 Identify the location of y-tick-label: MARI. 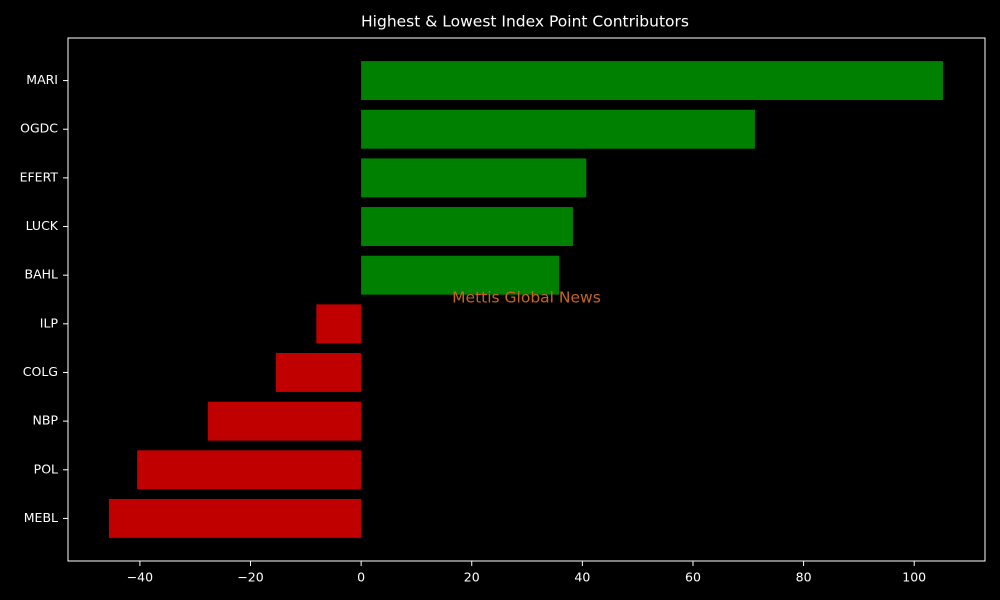
(42, 79).